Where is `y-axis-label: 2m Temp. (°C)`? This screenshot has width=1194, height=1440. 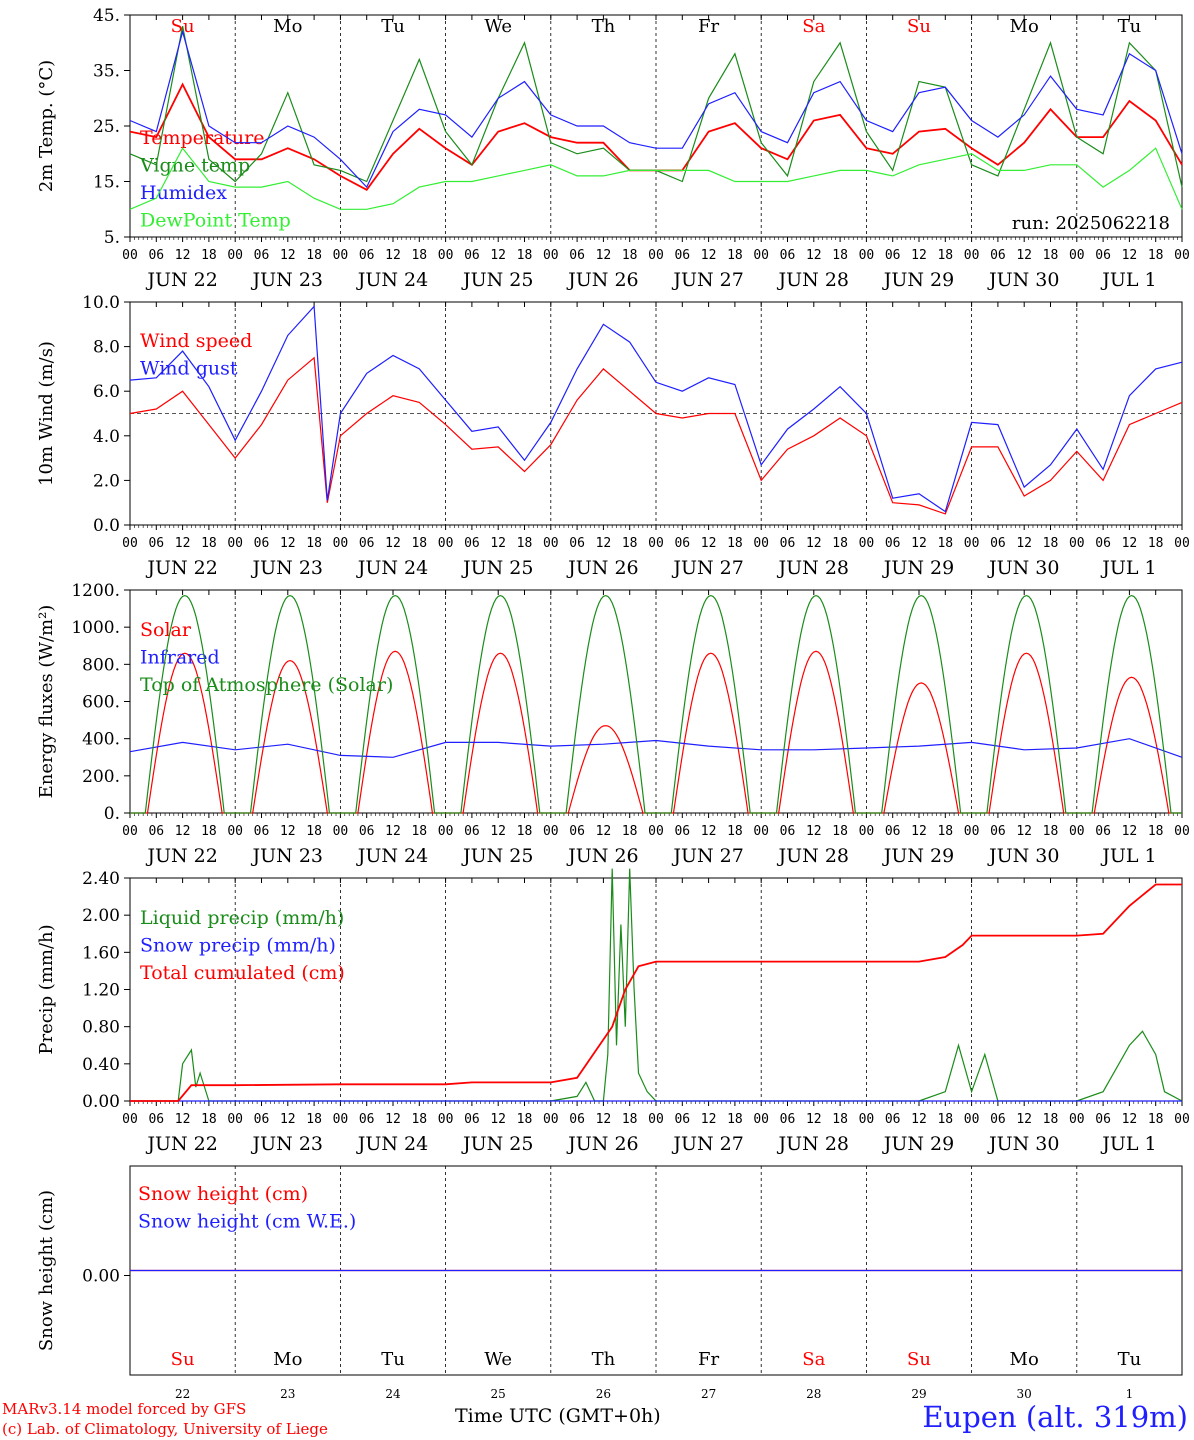 y-axis-label: 2m Temp. (°C) is located at coordinates (46, 126).